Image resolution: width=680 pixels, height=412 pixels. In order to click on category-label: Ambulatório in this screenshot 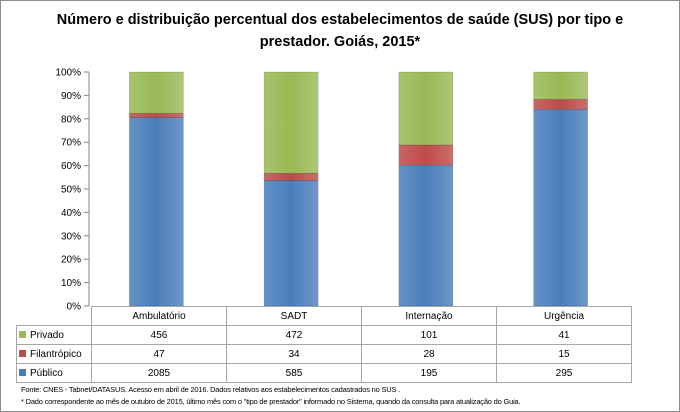, I will do `click(159, 316)`.